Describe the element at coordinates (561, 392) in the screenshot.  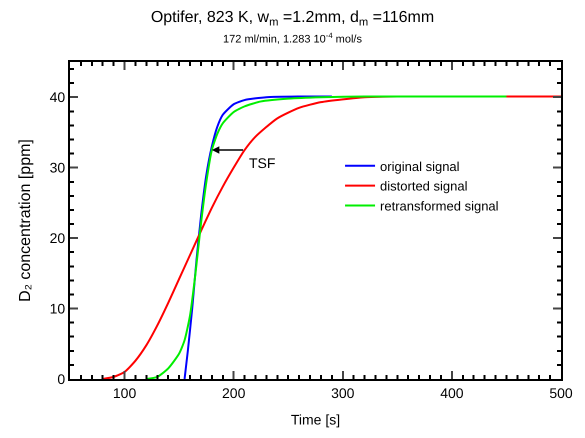
I see `x-tick-label: 500` at that location.